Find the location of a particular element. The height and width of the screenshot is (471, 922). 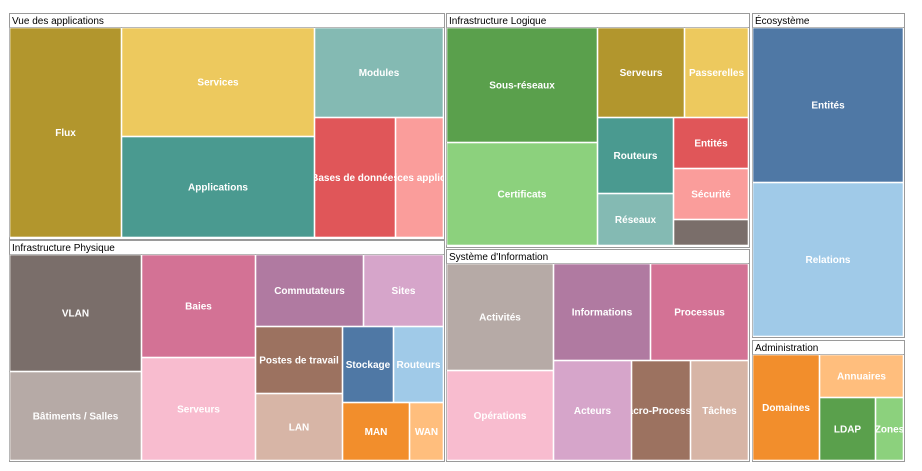

treemap-cell-reseaux: Réseaux is located at coordinates (635, 219).